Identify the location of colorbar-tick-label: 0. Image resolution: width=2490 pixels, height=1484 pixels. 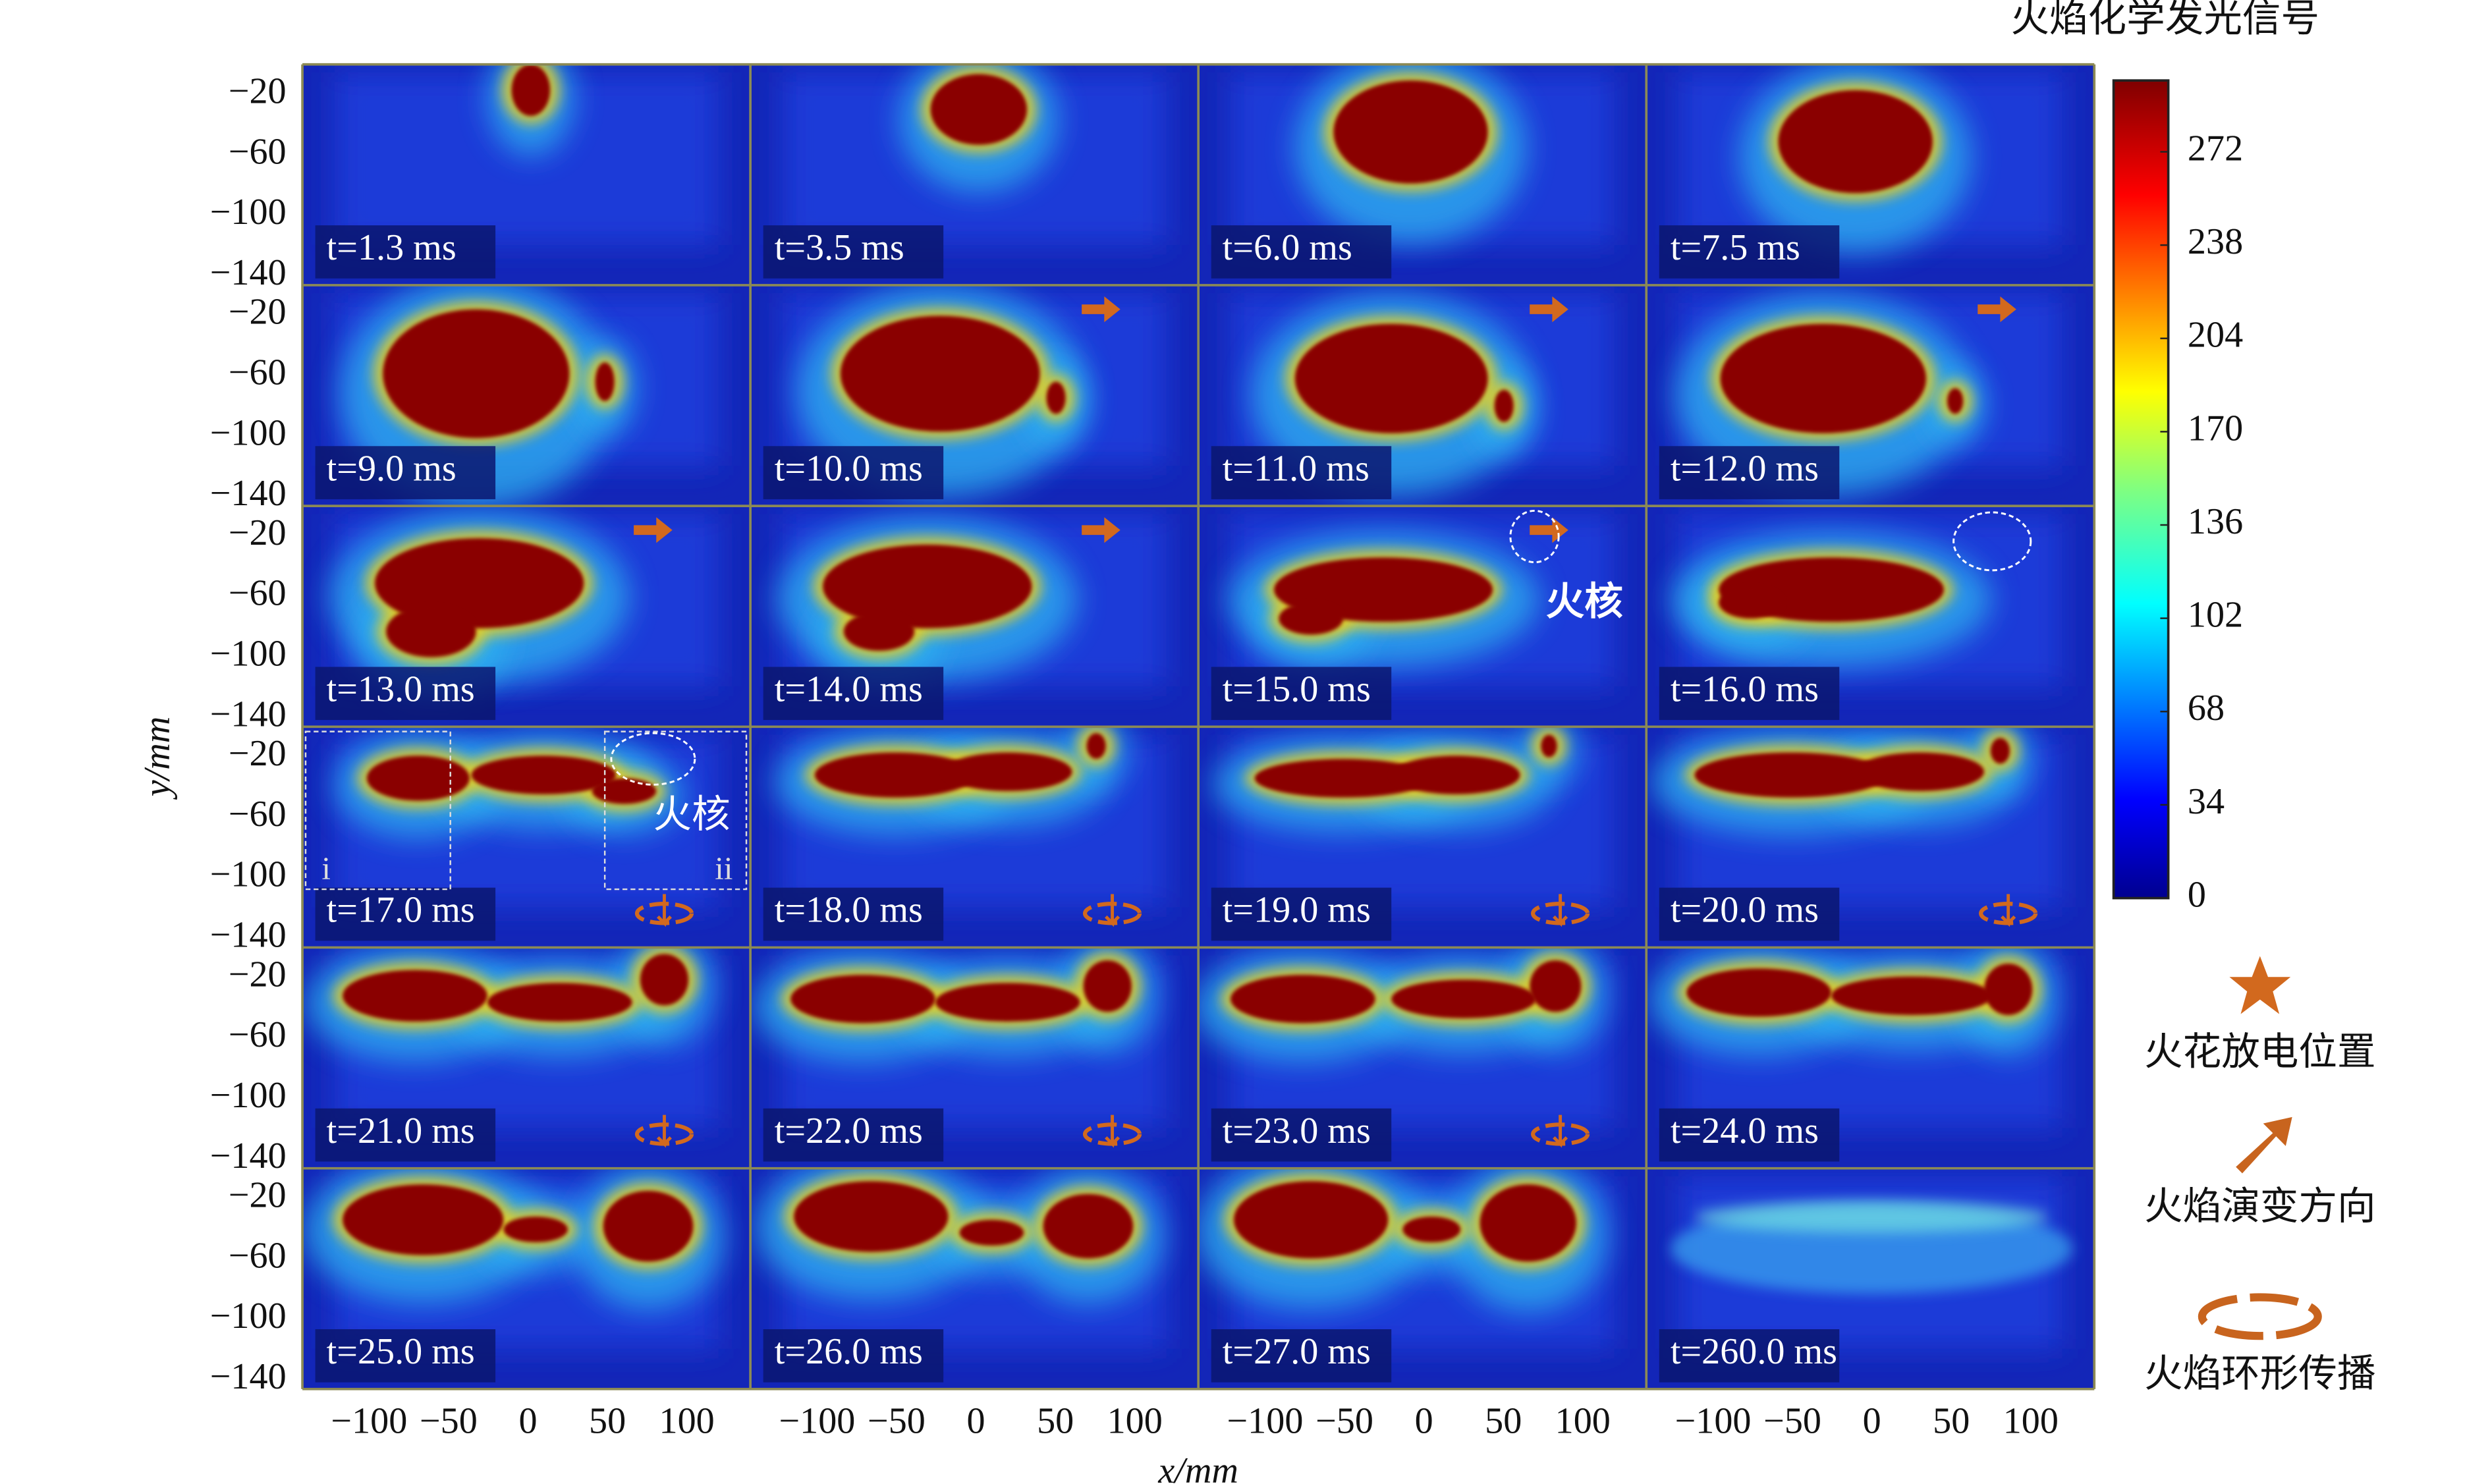
(2197, 894).